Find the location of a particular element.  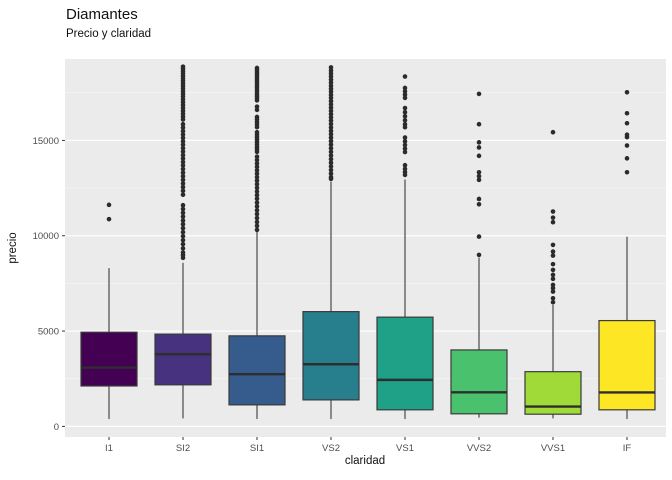

y-tick-label: 10000 is located at coordinates (46, 236).